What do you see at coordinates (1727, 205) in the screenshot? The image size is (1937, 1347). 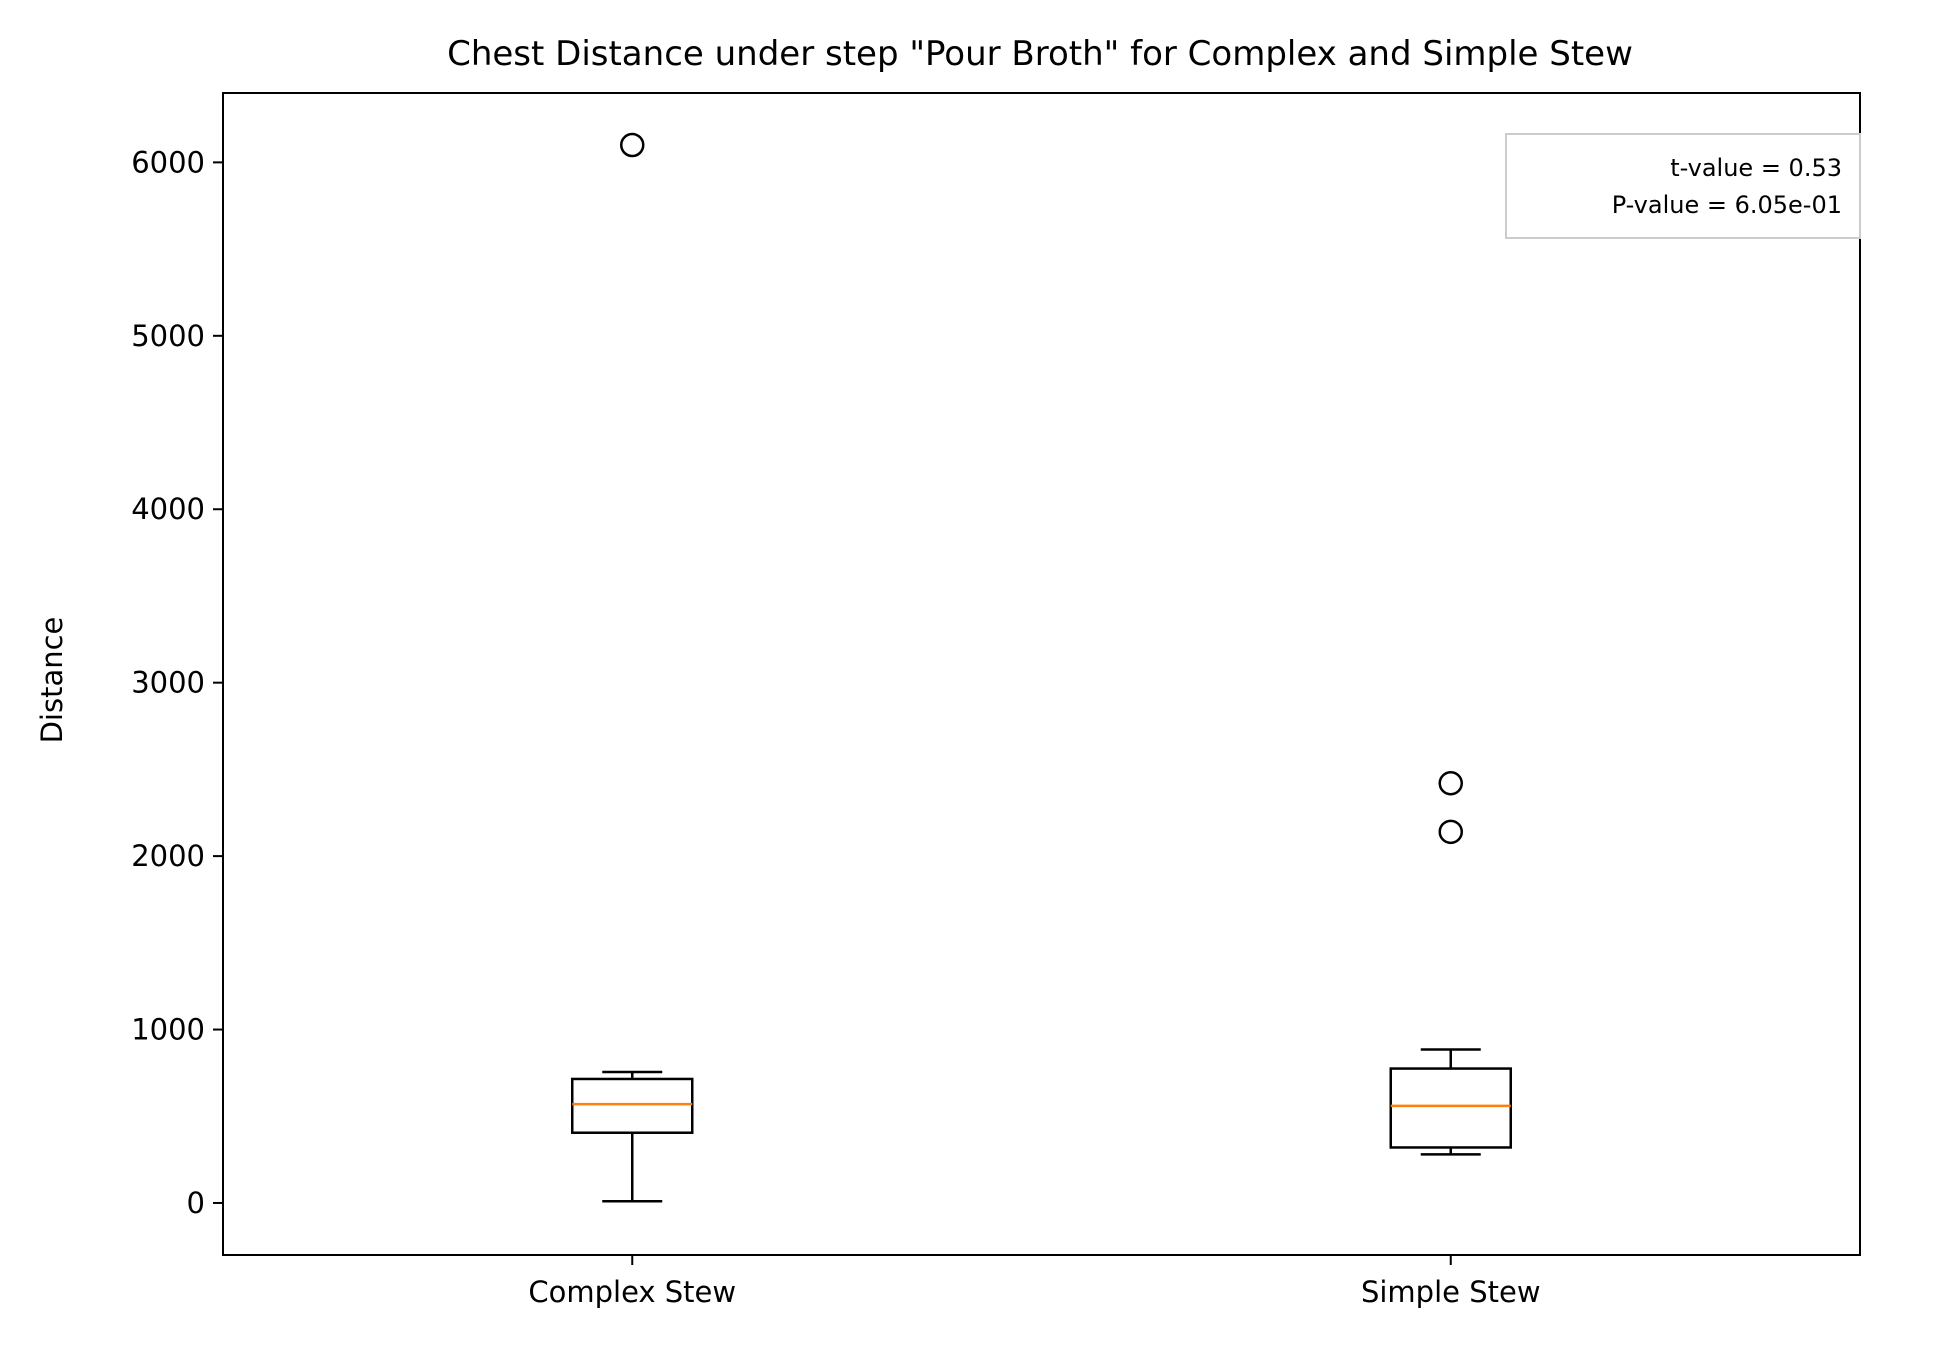 I see `p-value-text: P-value = 6.05e-01` at bounding box center [1727, 205].